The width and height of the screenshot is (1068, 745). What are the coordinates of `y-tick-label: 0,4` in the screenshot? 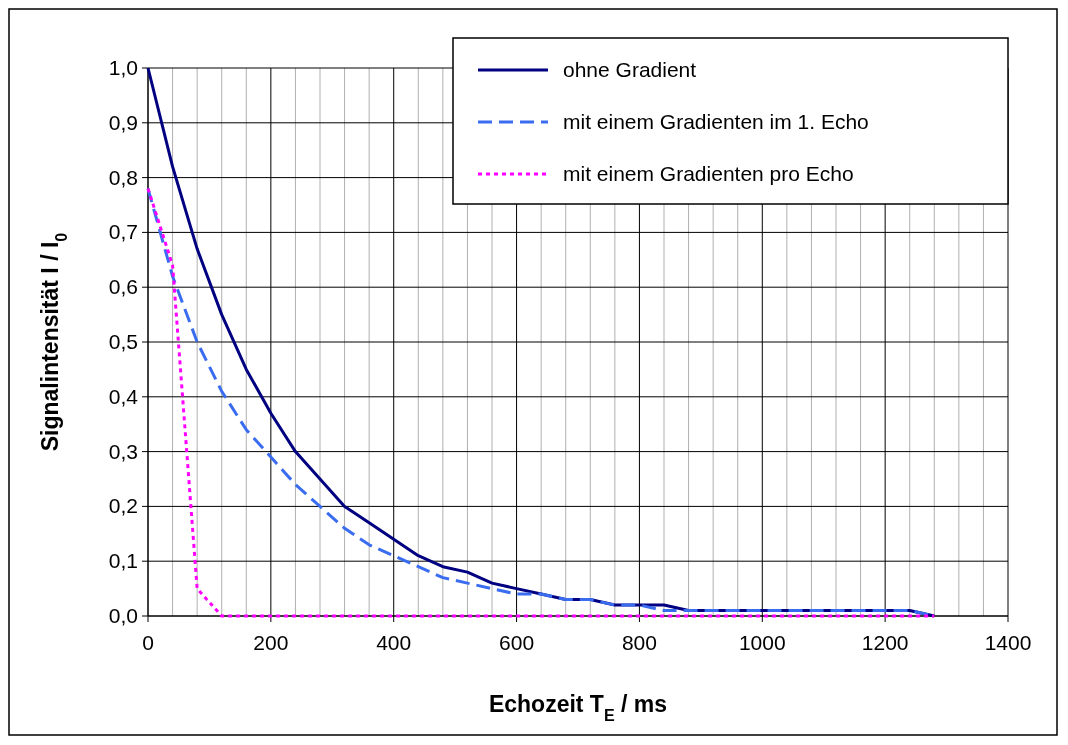 It's located at (123, 396).